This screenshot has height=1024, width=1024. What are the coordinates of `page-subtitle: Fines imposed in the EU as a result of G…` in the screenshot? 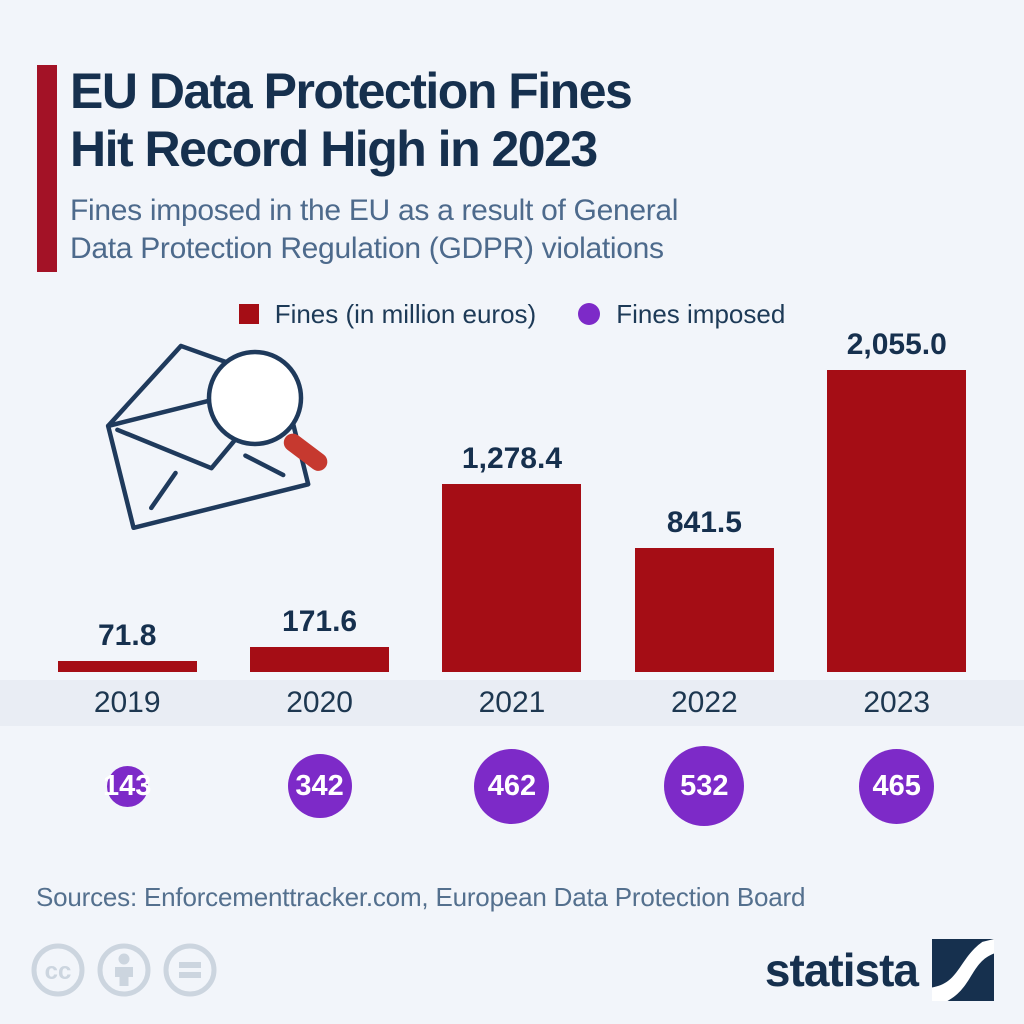 It's located at (512, 223).